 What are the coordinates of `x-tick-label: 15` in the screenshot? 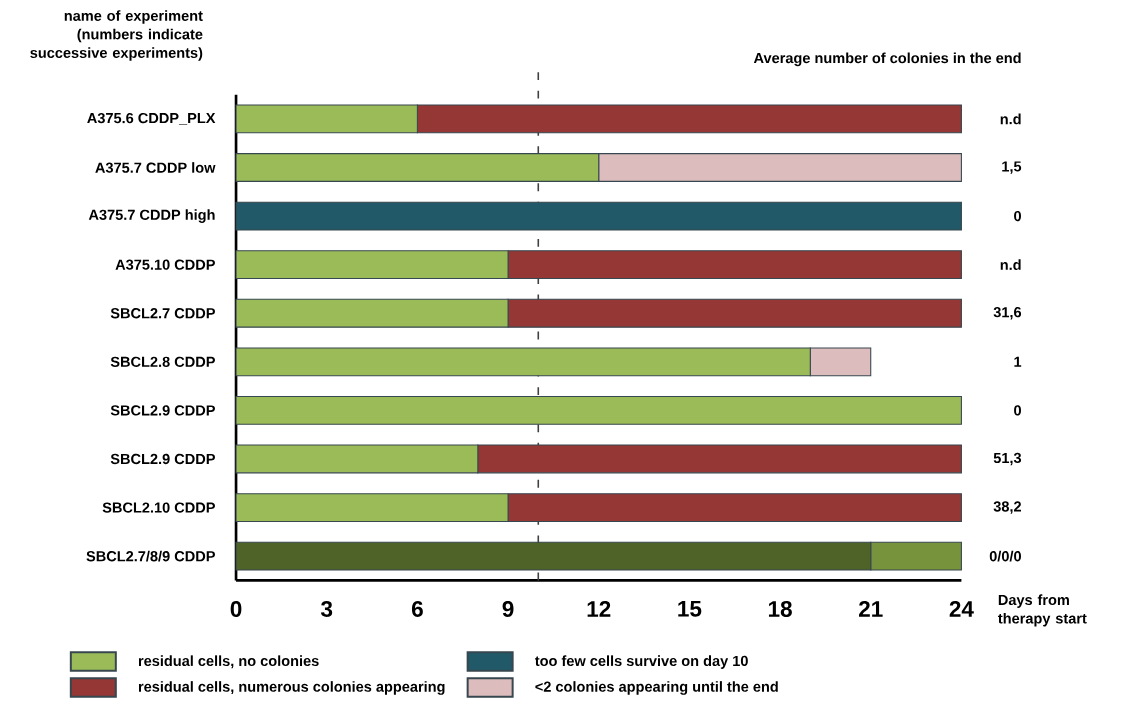 It's located at (690, 608).